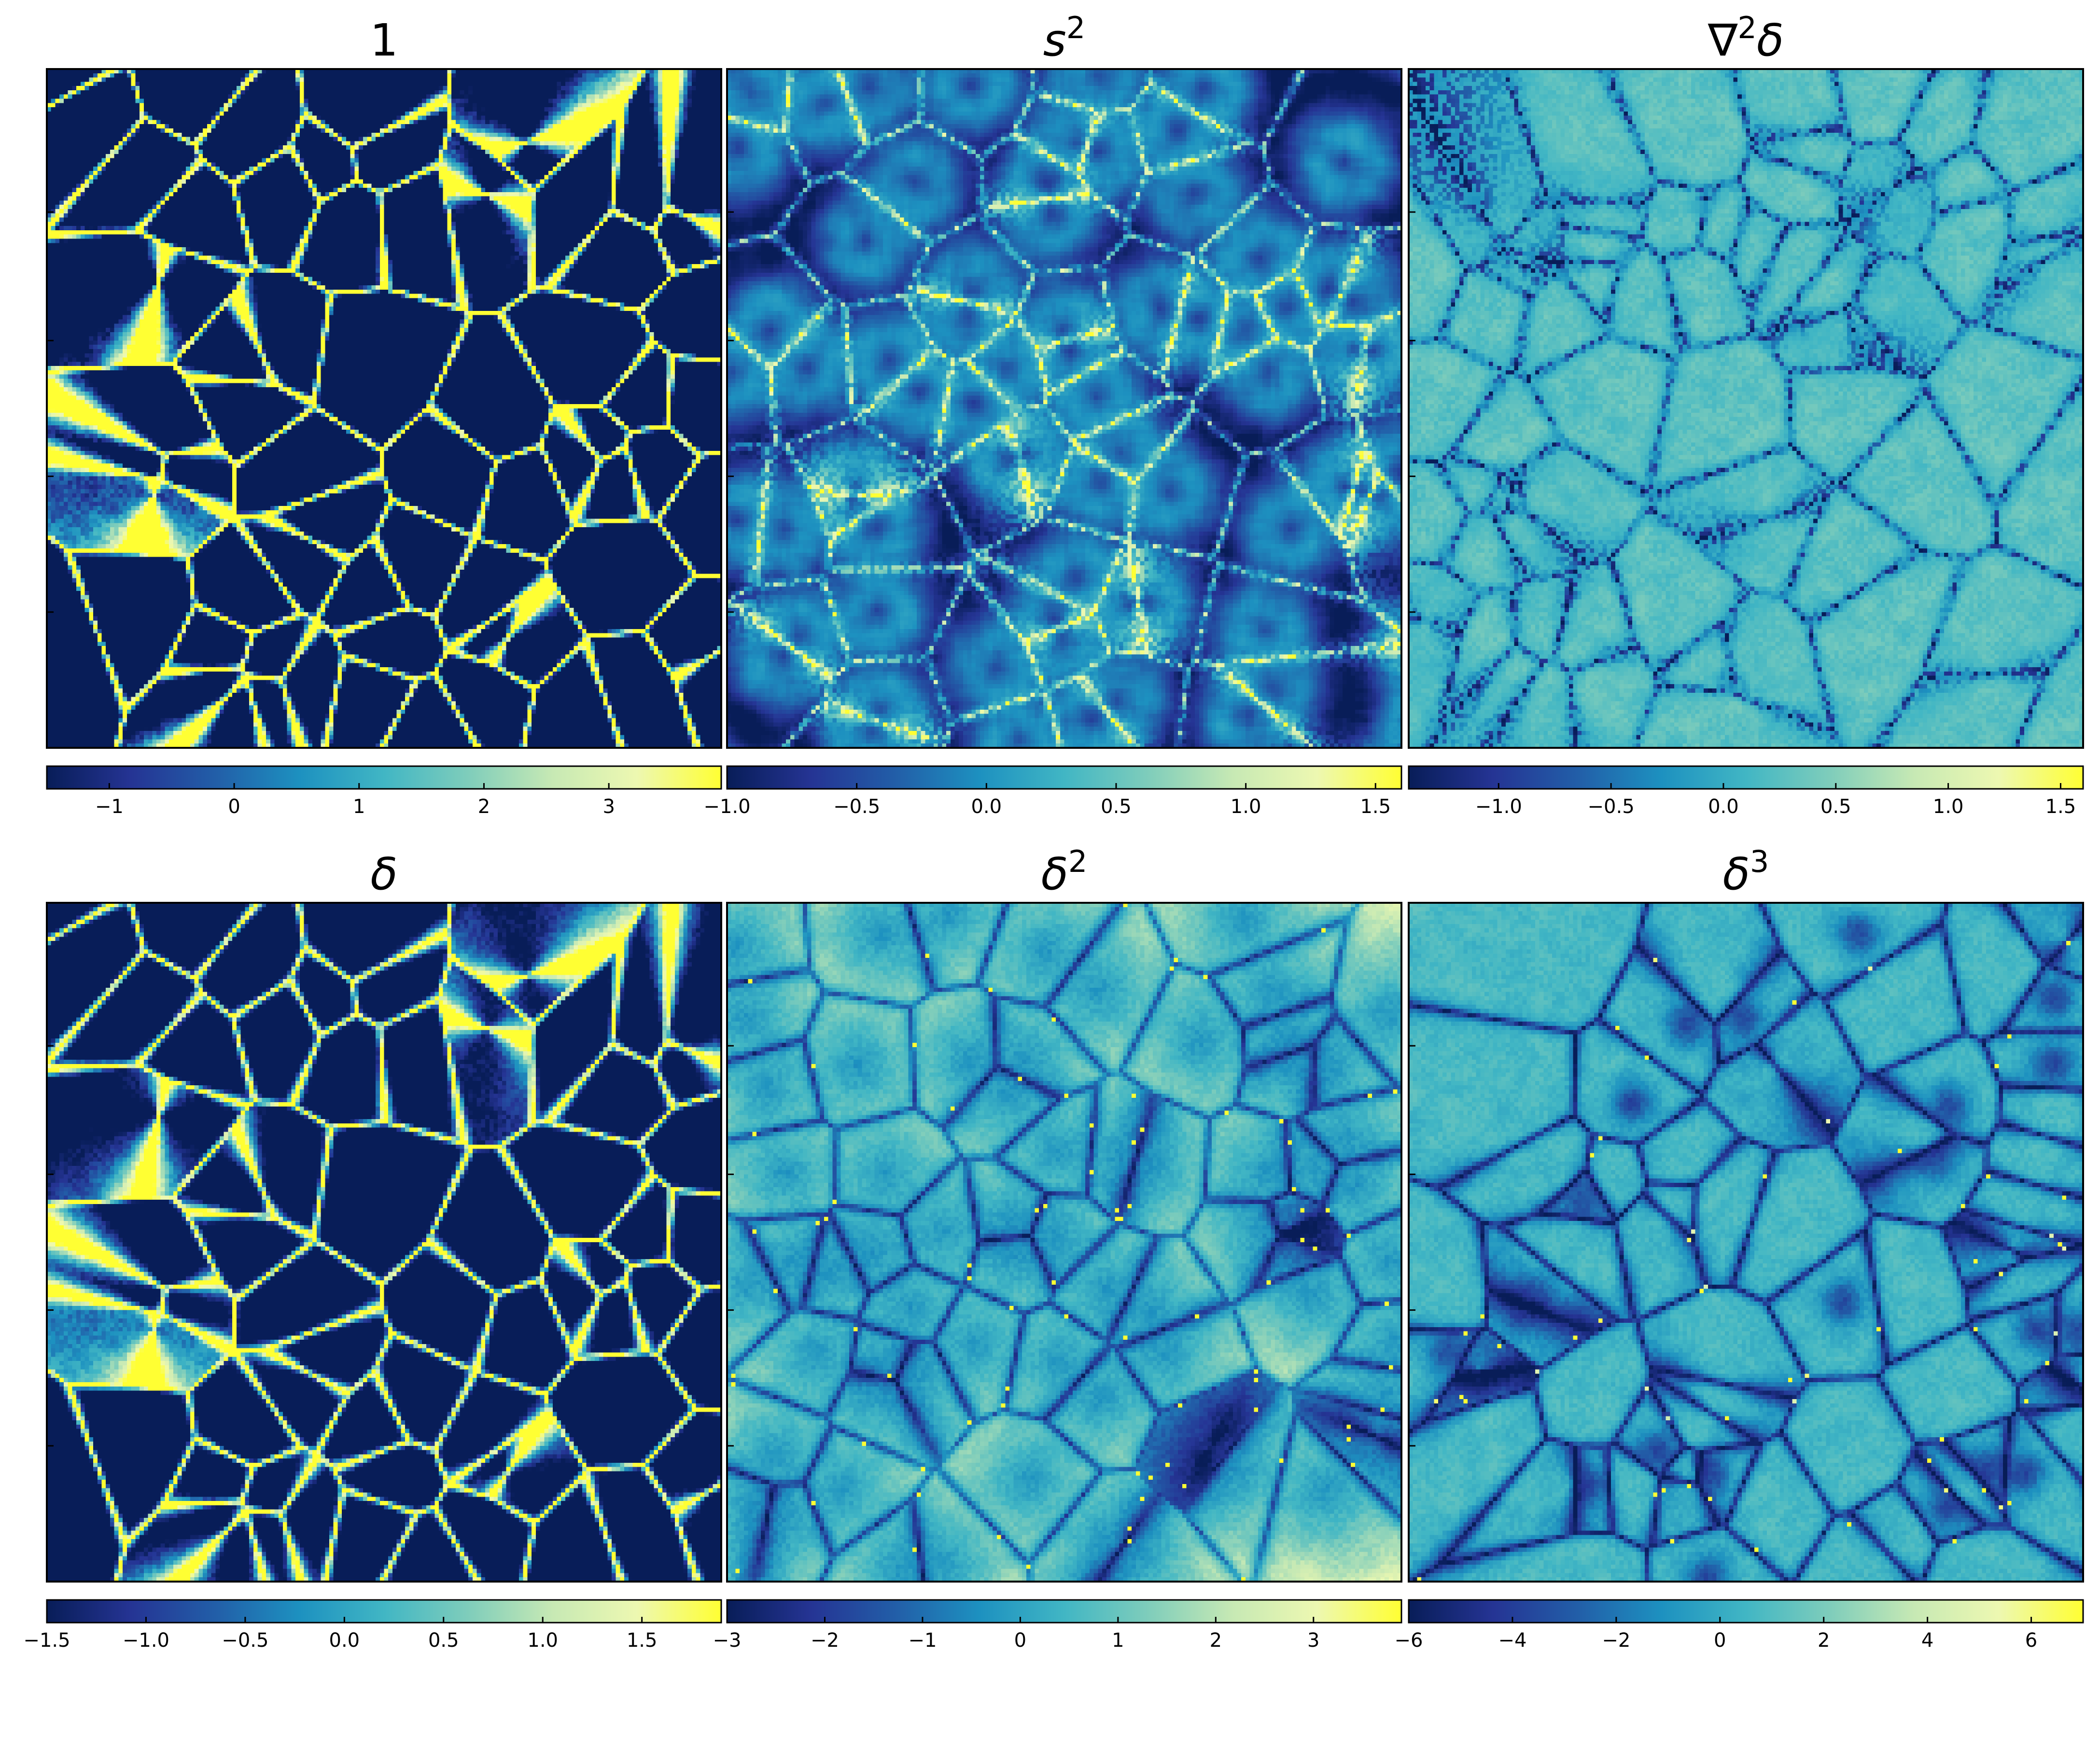  Describe the element at coordinates (2031, 1640) in the screenshot. I see `colorbar-tick-label: 6` at that location.